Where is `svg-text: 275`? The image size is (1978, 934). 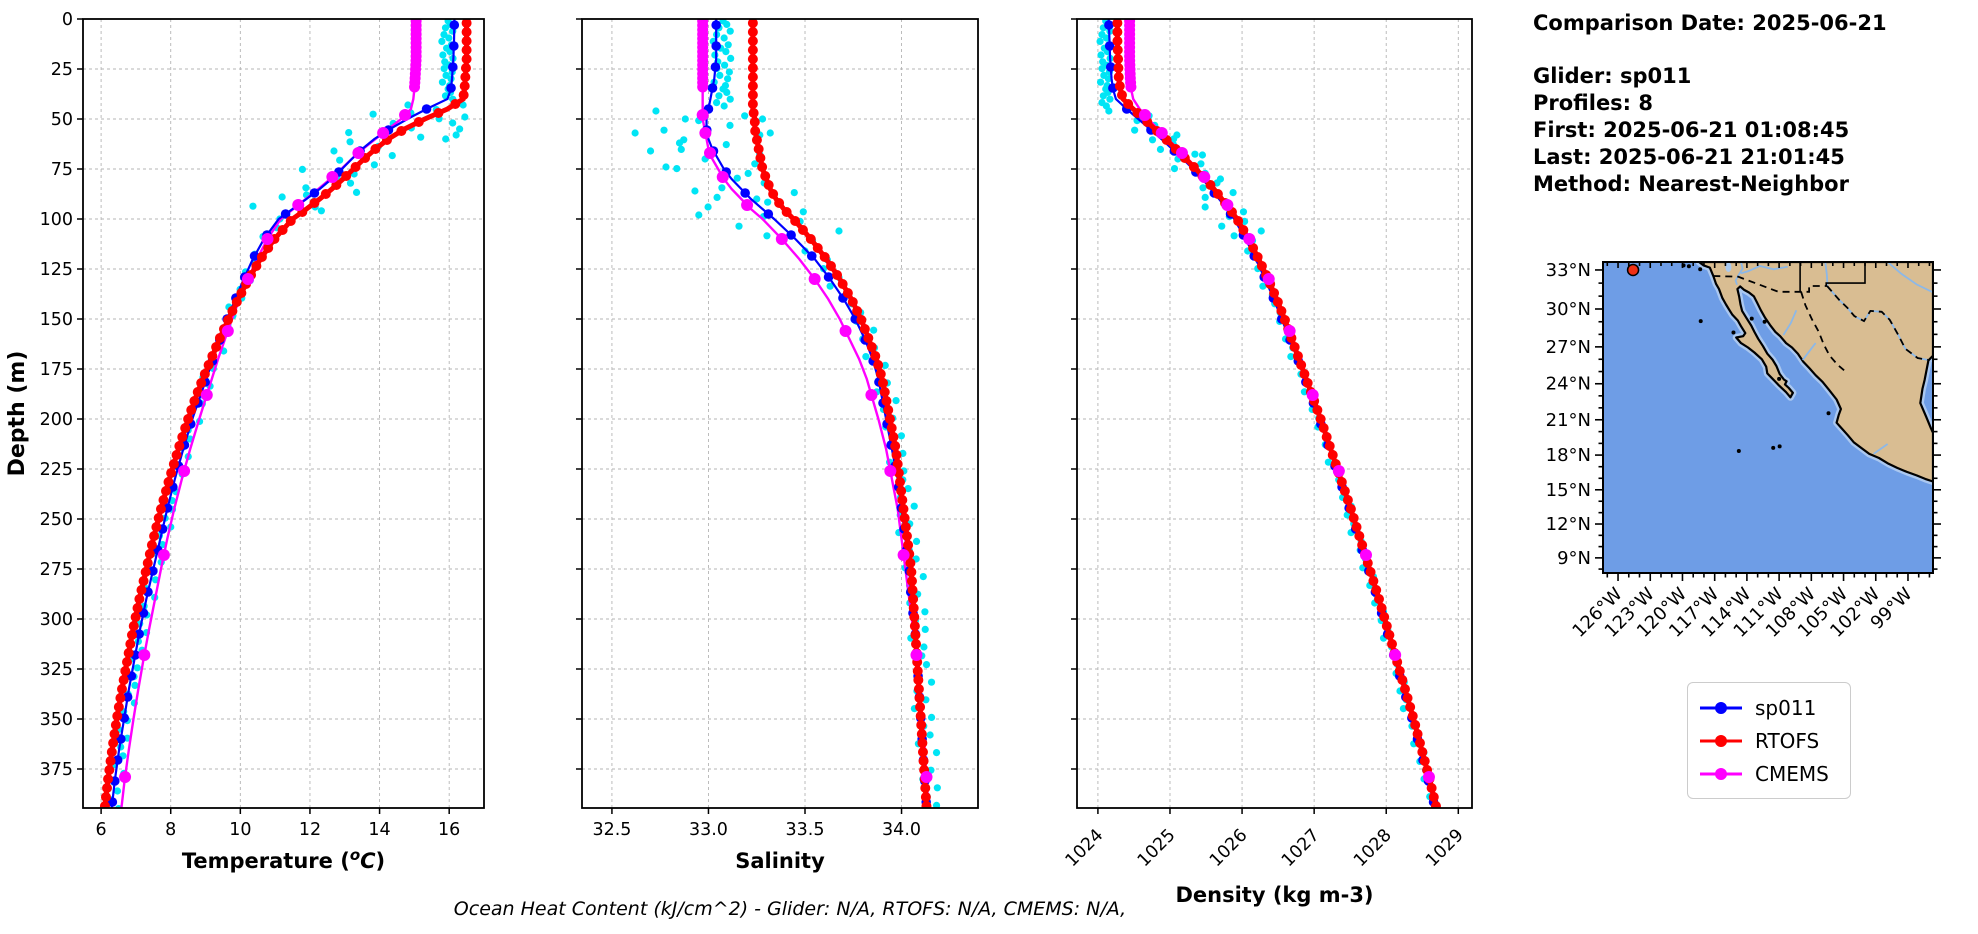
svg-text: 275 is located at coordinates (56, 570).